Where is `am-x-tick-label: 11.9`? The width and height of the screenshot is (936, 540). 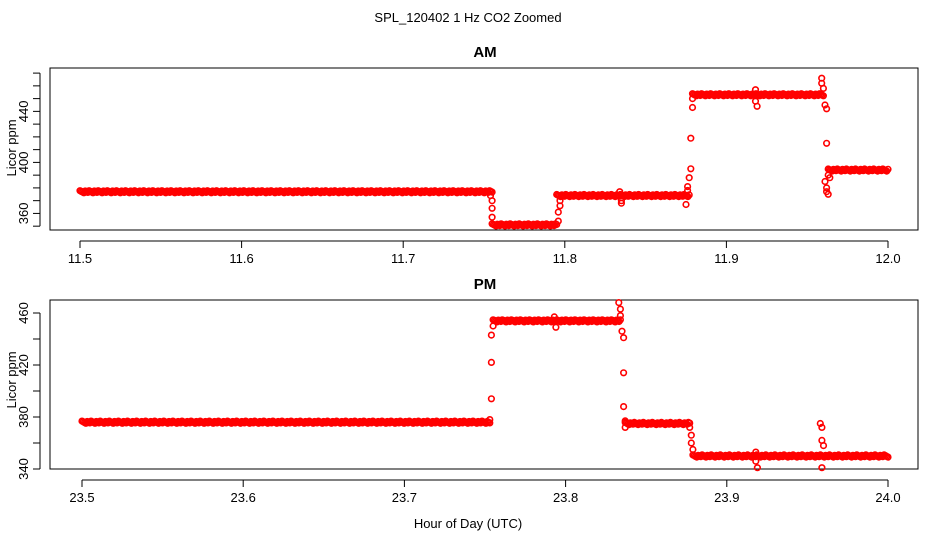
am-x-tick-label: 11.9 is located at coordinates (726, 258).